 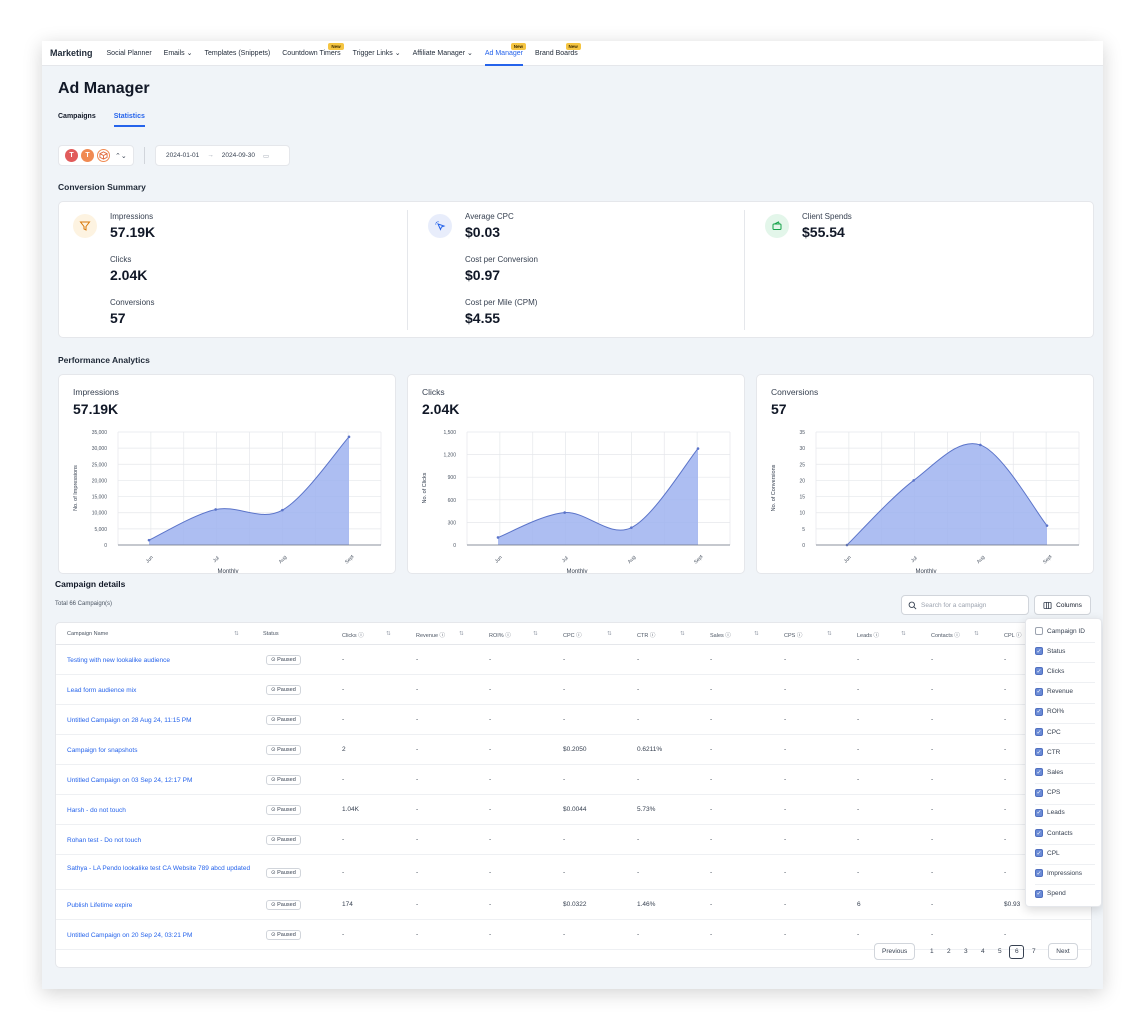 I want to click on column-toggle-item: ✓ CPC, so click(x=1048, y=732).